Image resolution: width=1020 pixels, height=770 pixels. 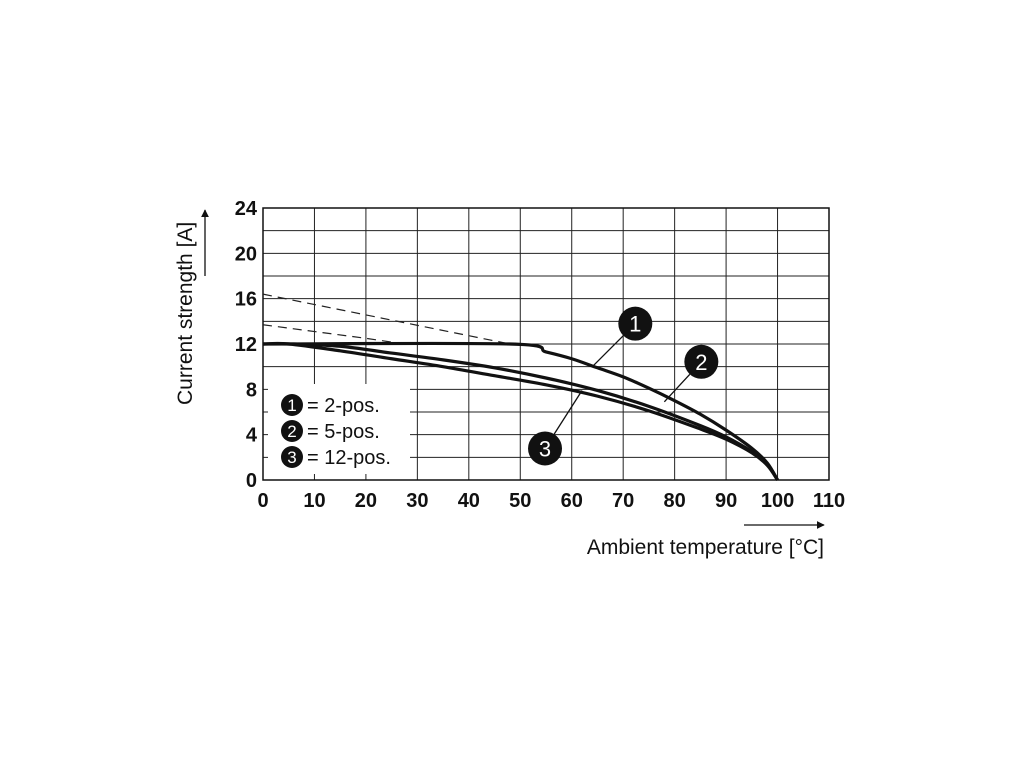 What do you see at coordinates (314, 501) in the screenshot?
I see `x-tick-label: 10` at bounding box center [314, 501].